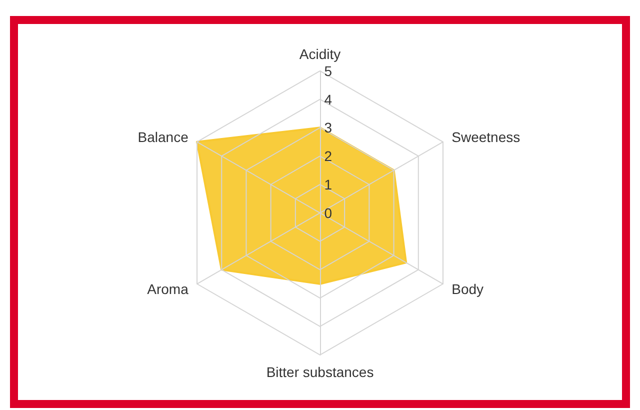 The width and height of the screenshot is (640, 410). I want to click on spoke-label: Sweetness, so click(486, 136).